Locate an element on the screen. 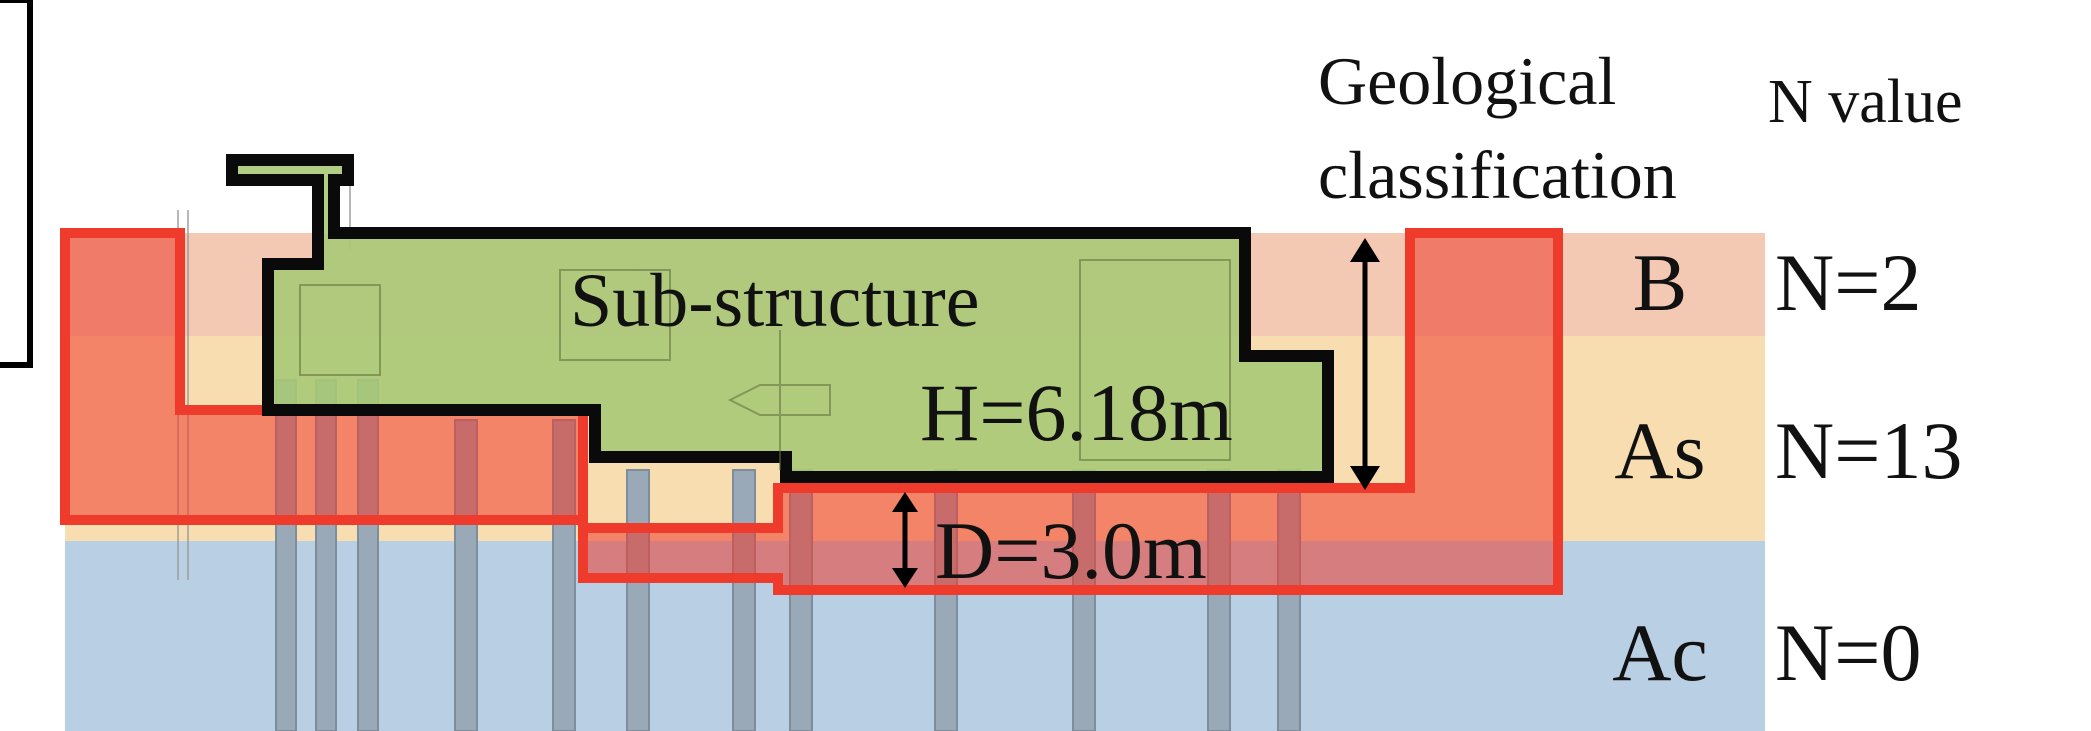  depth-arrow-bottom is located at coordinates (905, 578).